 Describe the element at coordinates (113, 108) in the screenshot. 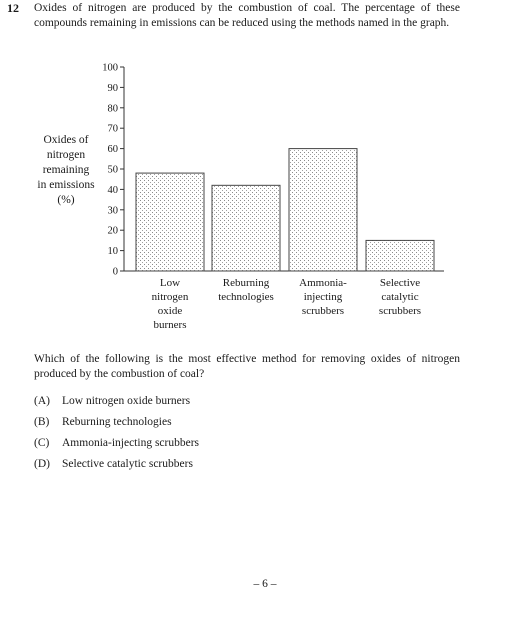

I see `y-tick-label: 80` at that location.